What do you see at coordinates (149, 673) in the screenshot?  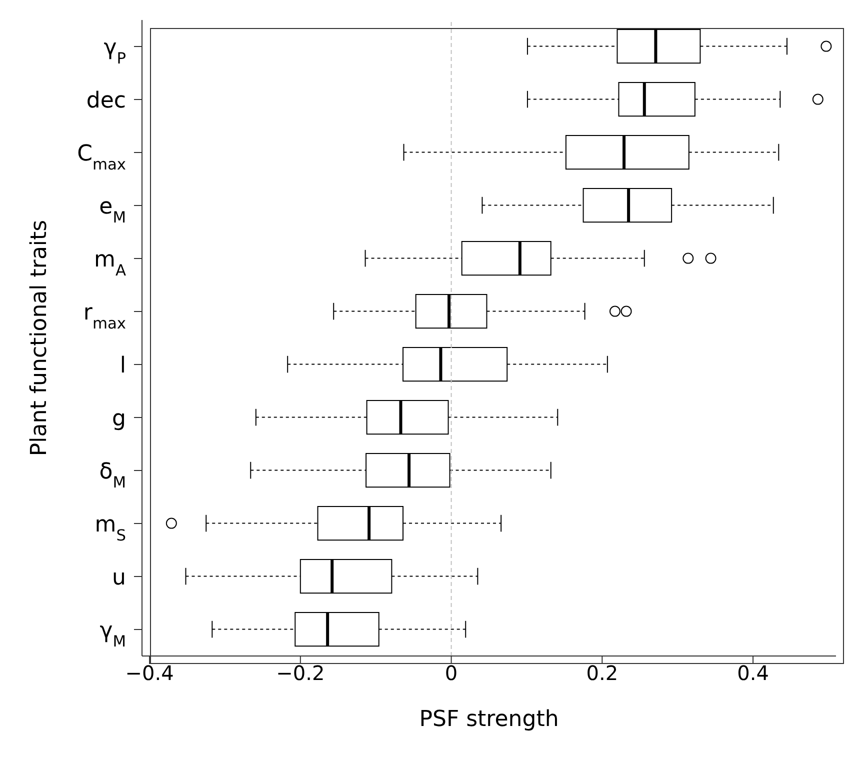 I see `x-tick-label: −0.4` at bounding box center [149, 673].